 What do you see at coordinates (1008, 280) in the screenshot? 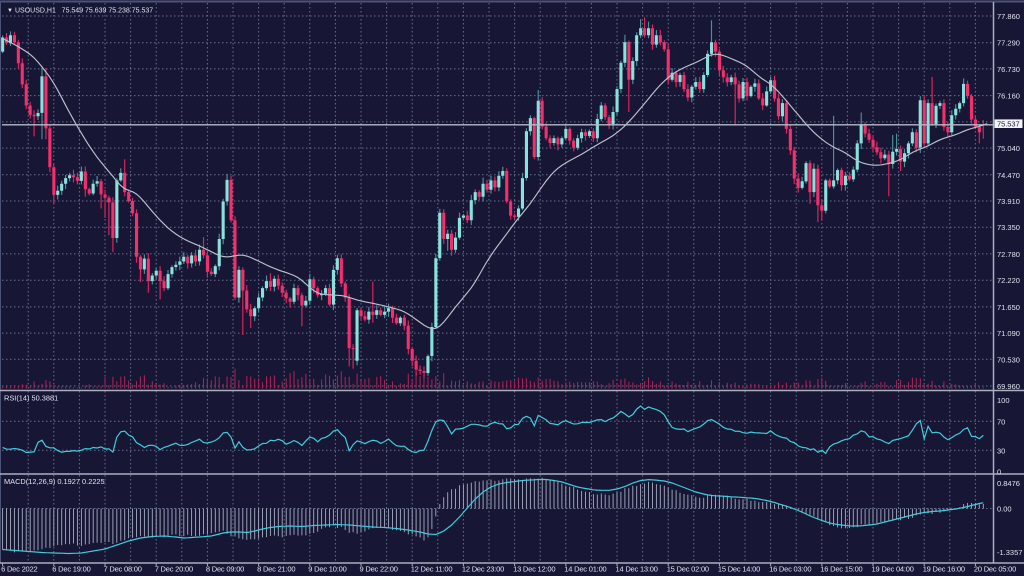
I see `svg-text: 72.220` at bounding box center [1008, 280].